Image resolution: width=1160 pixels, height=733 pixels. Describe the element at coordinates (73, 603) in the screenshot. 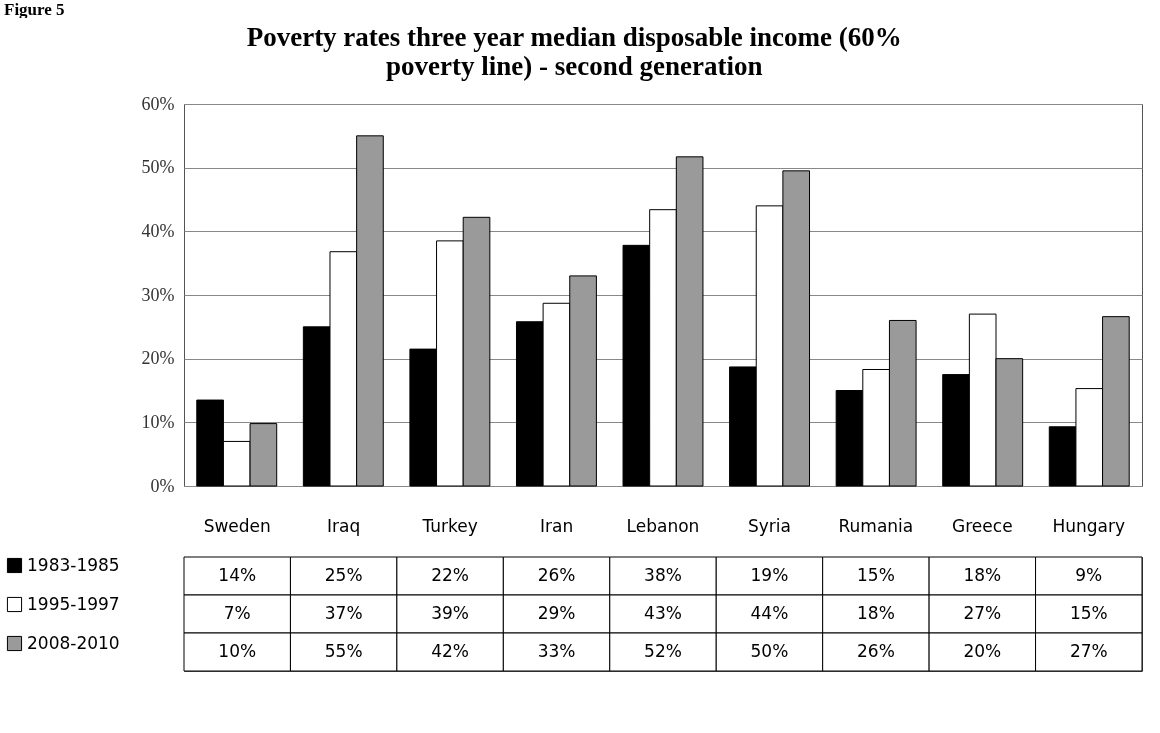

I see `legend-label: 1995-1997` at that location.